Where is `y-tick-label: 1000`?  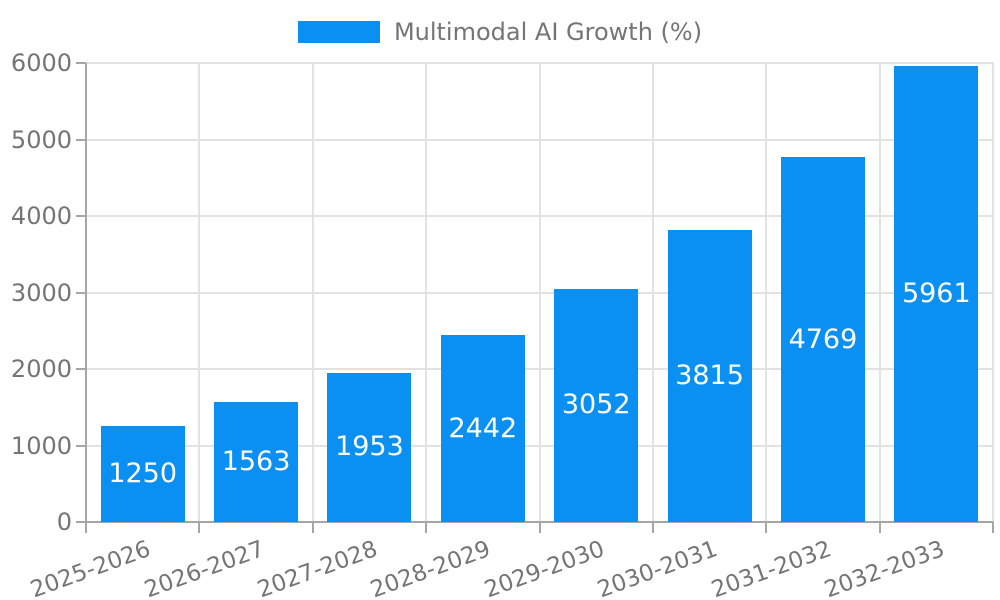
y-tick-label: 1000 is located at coordinates (41, 445).